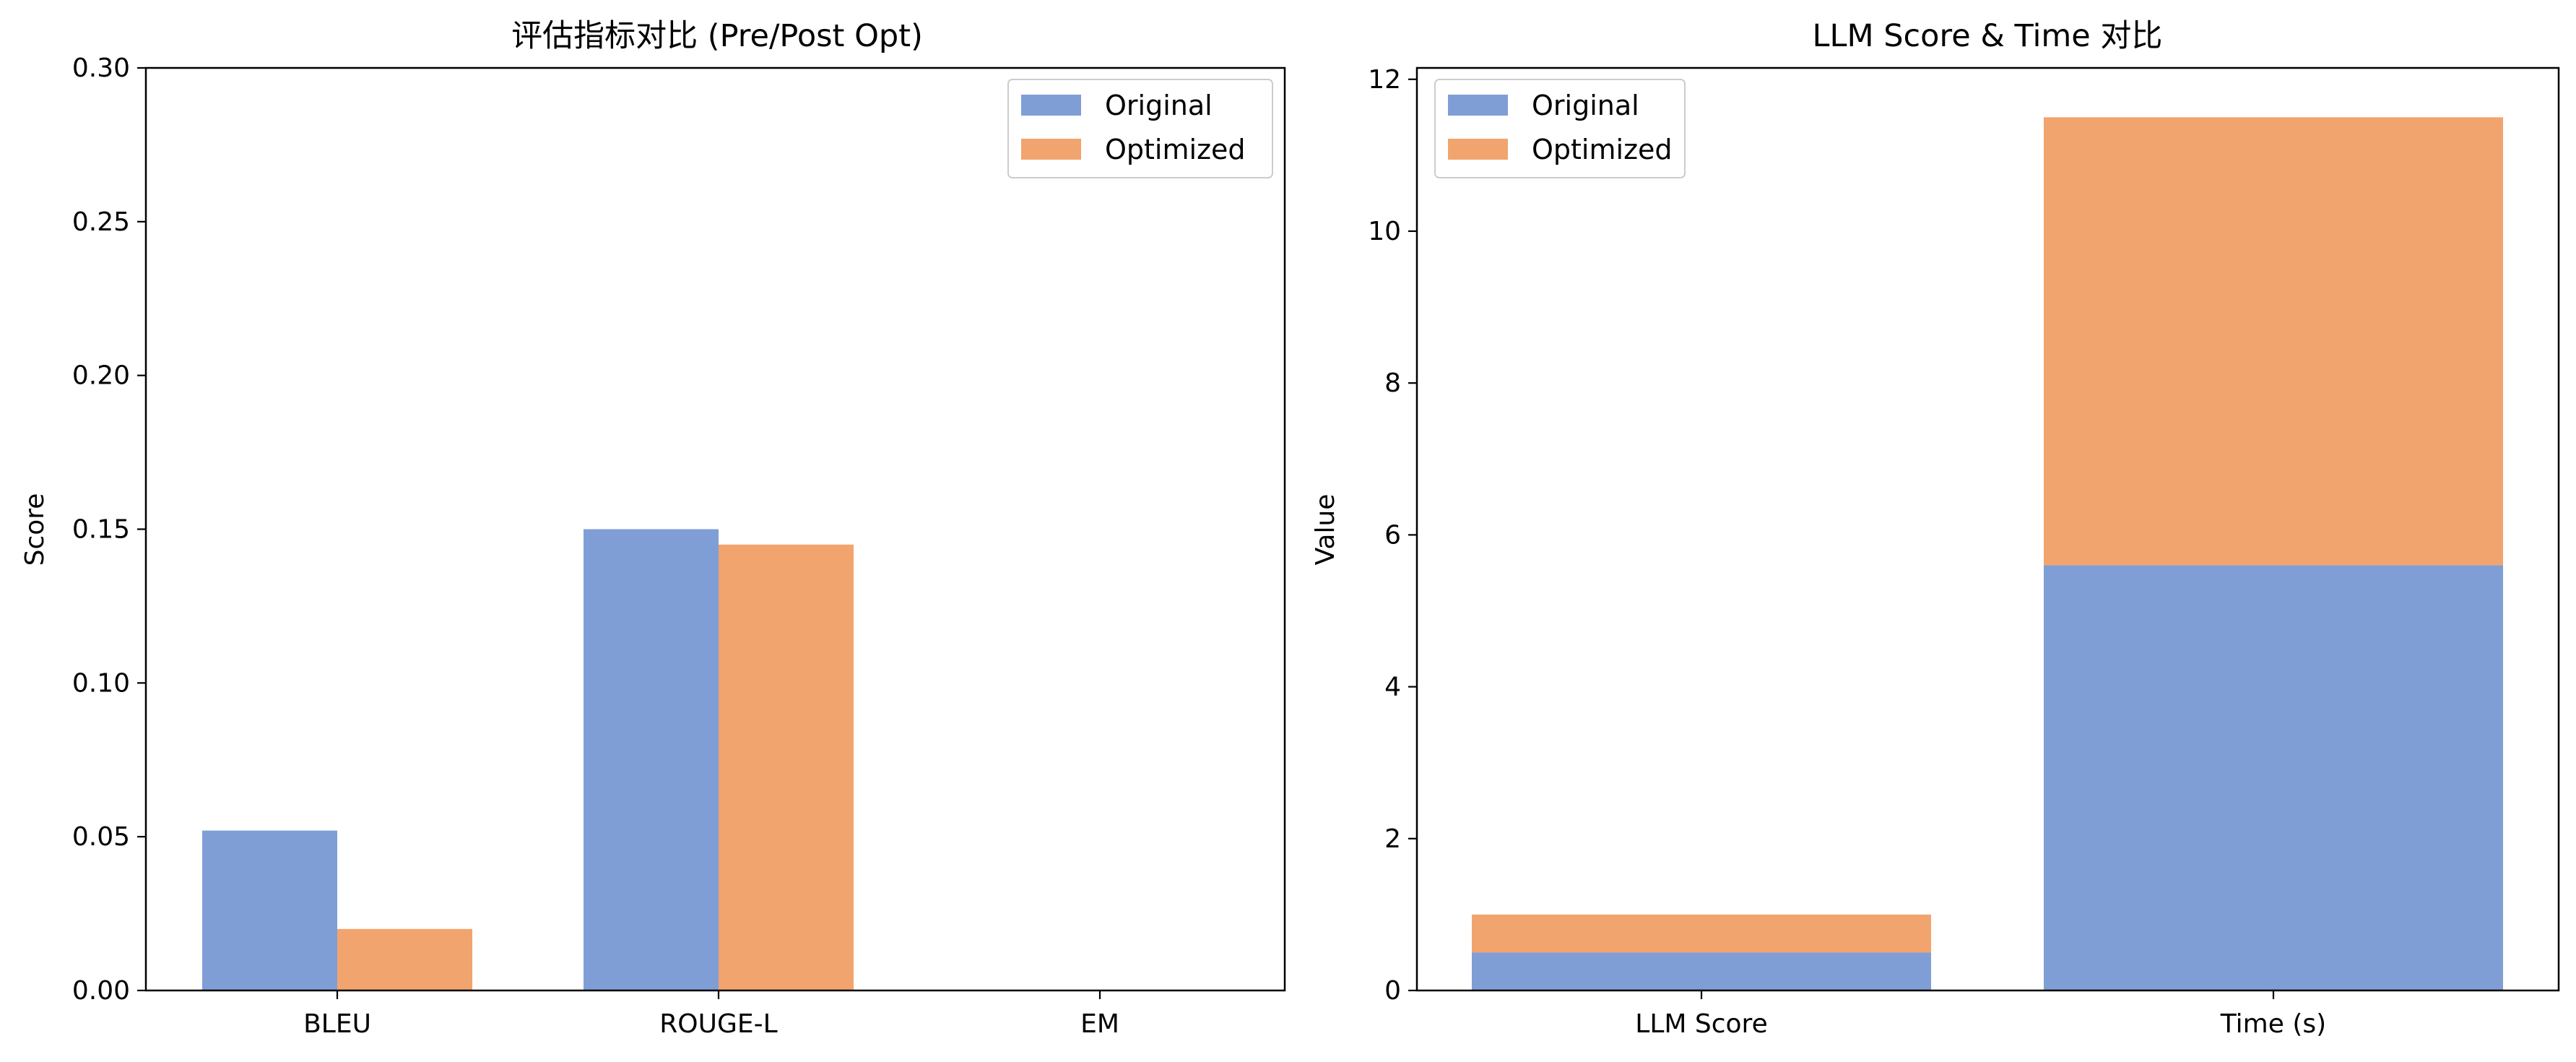  What do you see at coordinates (717, 36) in the screenshot?
I see `chart-title: 评估指标对比 (Pre/Post Opt)` at bounding box center [717, 36].